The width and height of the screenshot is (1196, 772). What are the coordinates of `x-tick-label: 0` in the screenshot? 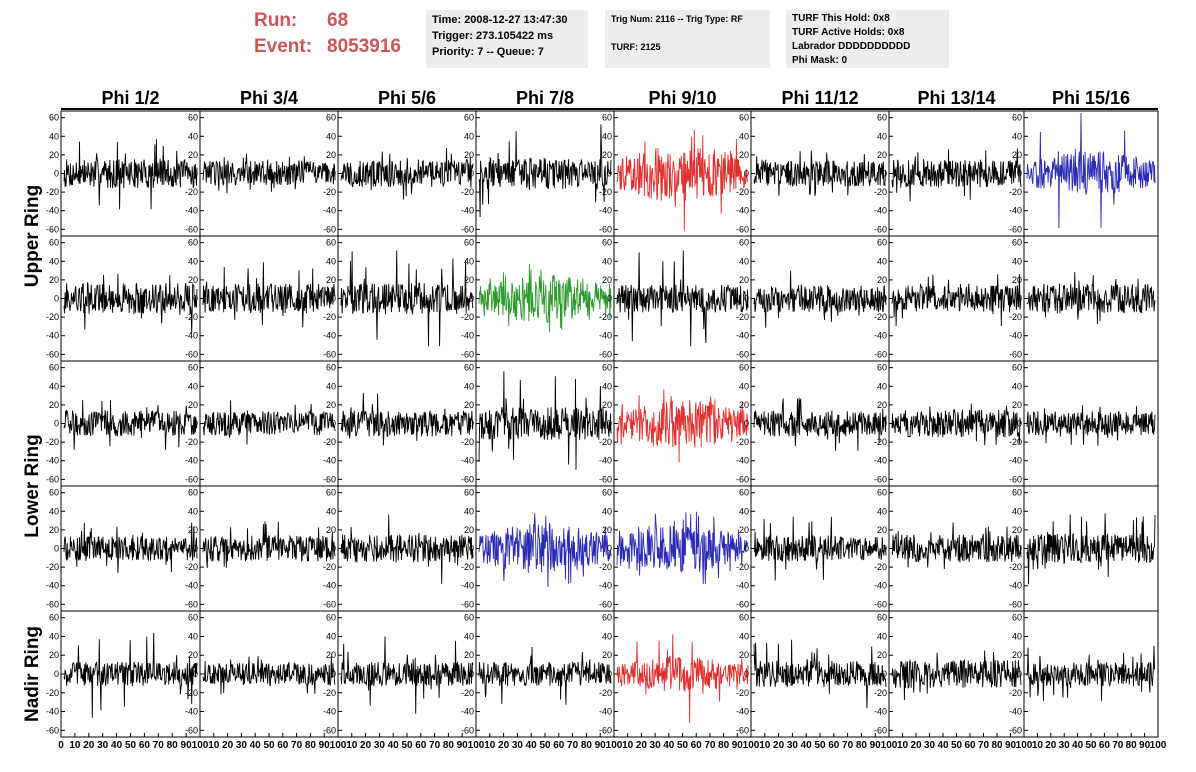 It's located at (61, 745).